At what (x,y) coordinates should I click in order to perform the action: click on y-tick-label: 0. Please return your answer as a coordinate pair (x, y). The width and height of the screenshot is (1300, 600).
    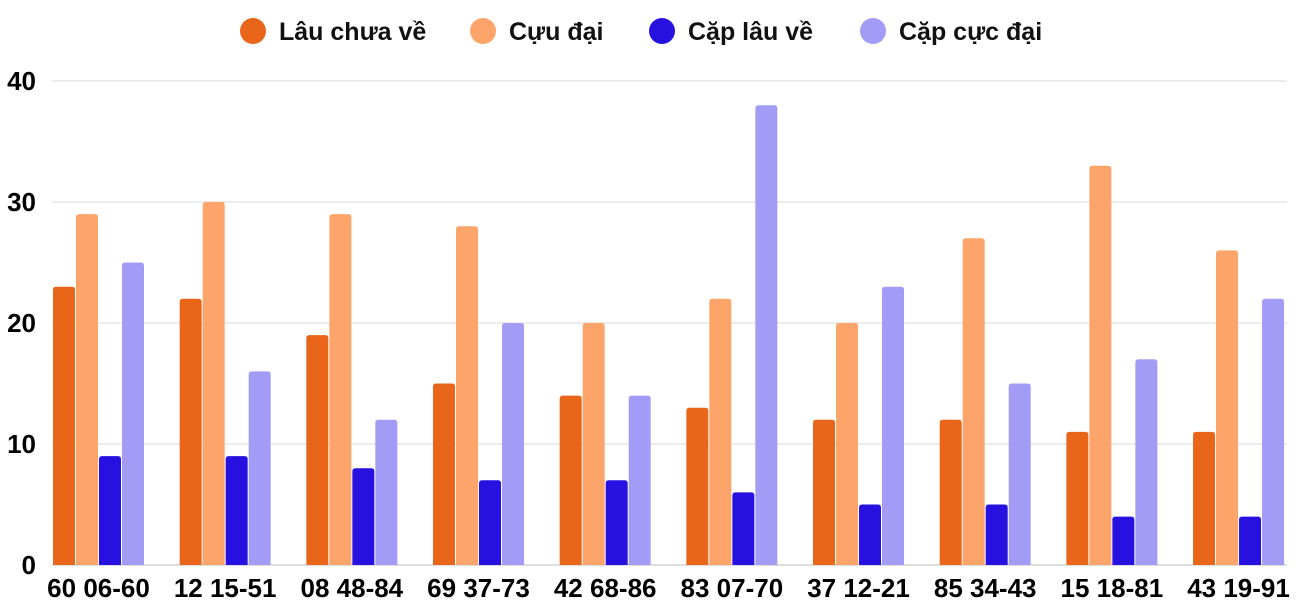
    Looking at the image, I should click on (29, 565).